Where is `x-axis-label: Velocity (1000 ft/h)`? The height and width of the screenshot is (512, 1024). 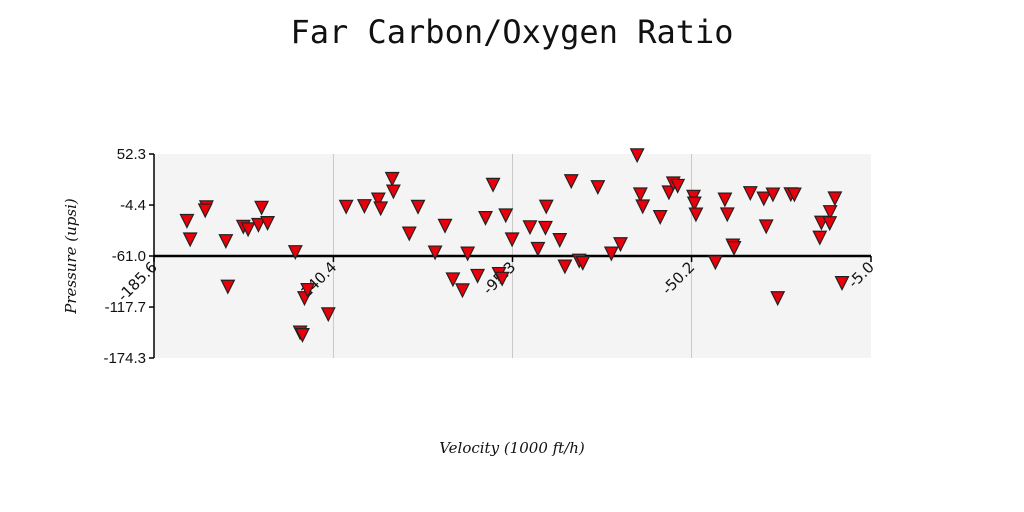 x-axis-label: Velocity (1000 ft/h) is located at coordinates (512, 448).